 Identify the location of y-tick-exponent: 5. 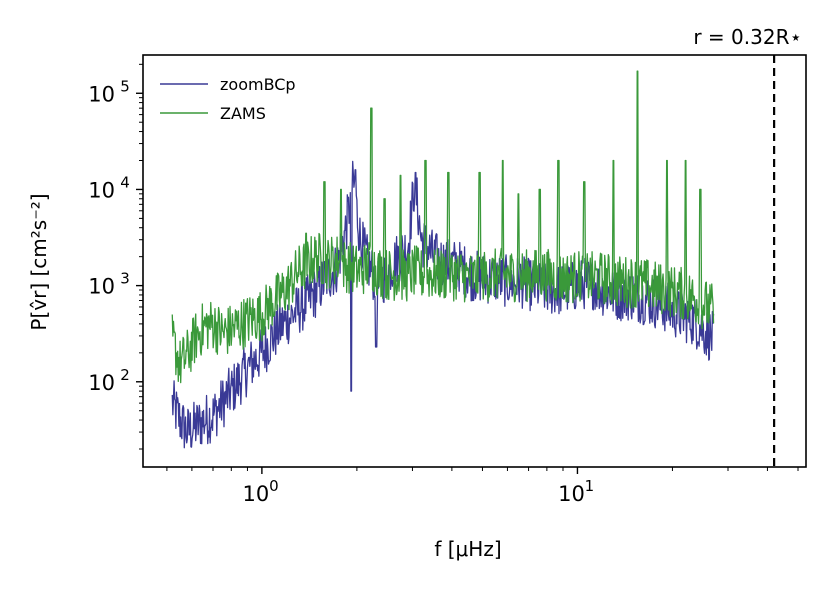
(125, 86).